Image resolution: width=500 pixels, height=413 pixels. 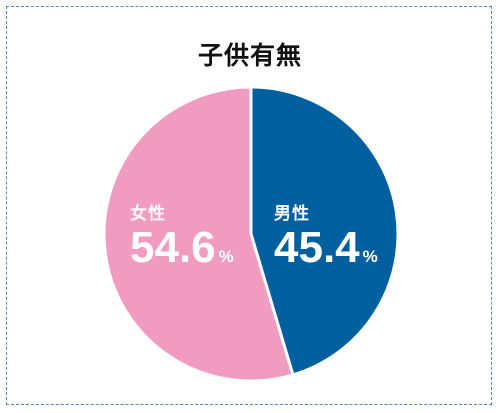 I want to click on slice-value-number: 54.6, so click(x=173, y=247).